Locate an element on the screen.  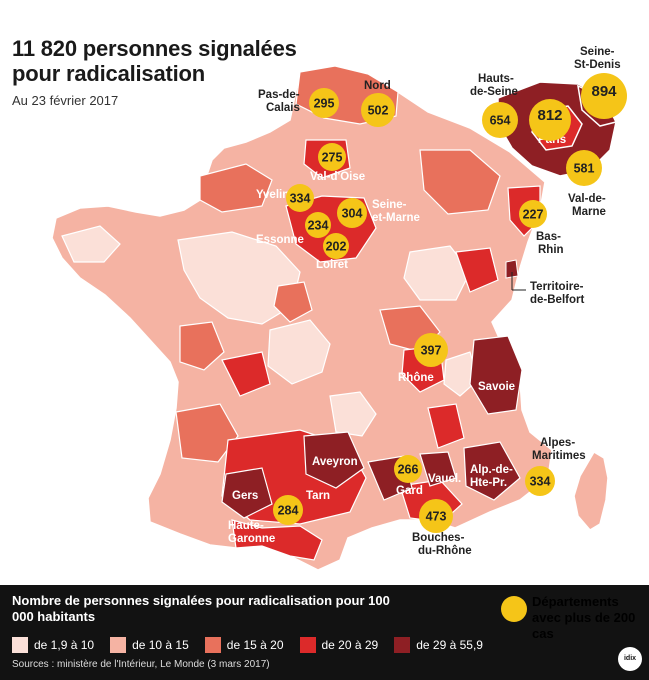
marker-gard is located at coordinates (408, 469).